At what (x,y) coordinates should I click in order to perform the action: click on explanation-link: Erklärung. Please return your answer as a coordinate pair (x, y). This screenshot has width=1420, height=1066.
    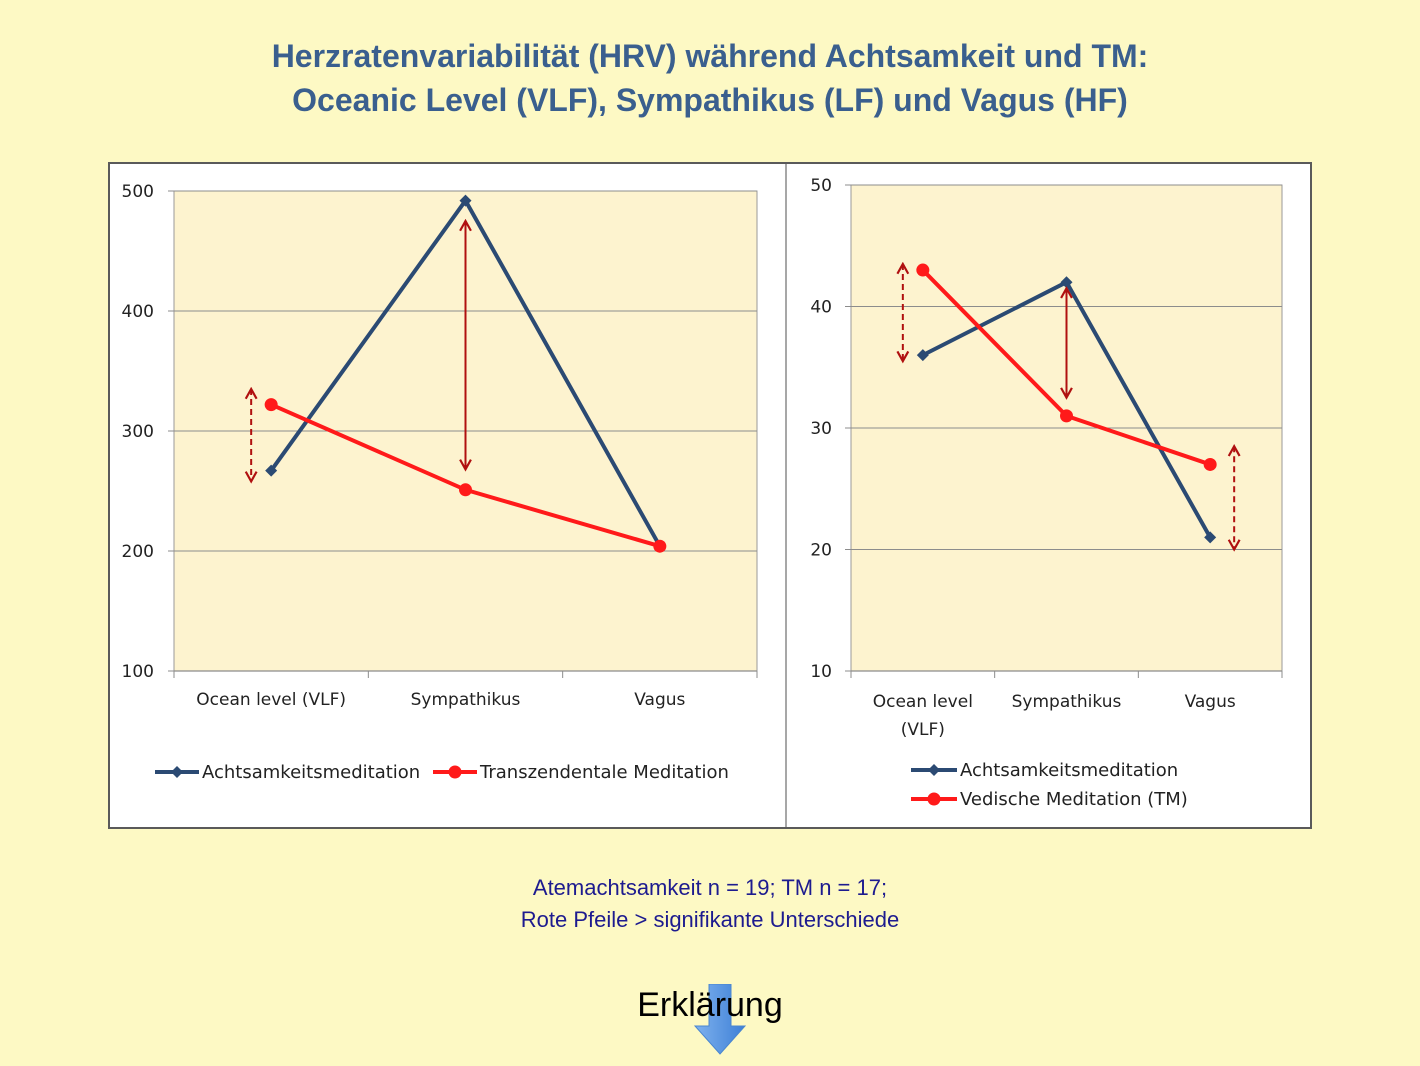
    Looking at the image, I should click on (710, 1005).